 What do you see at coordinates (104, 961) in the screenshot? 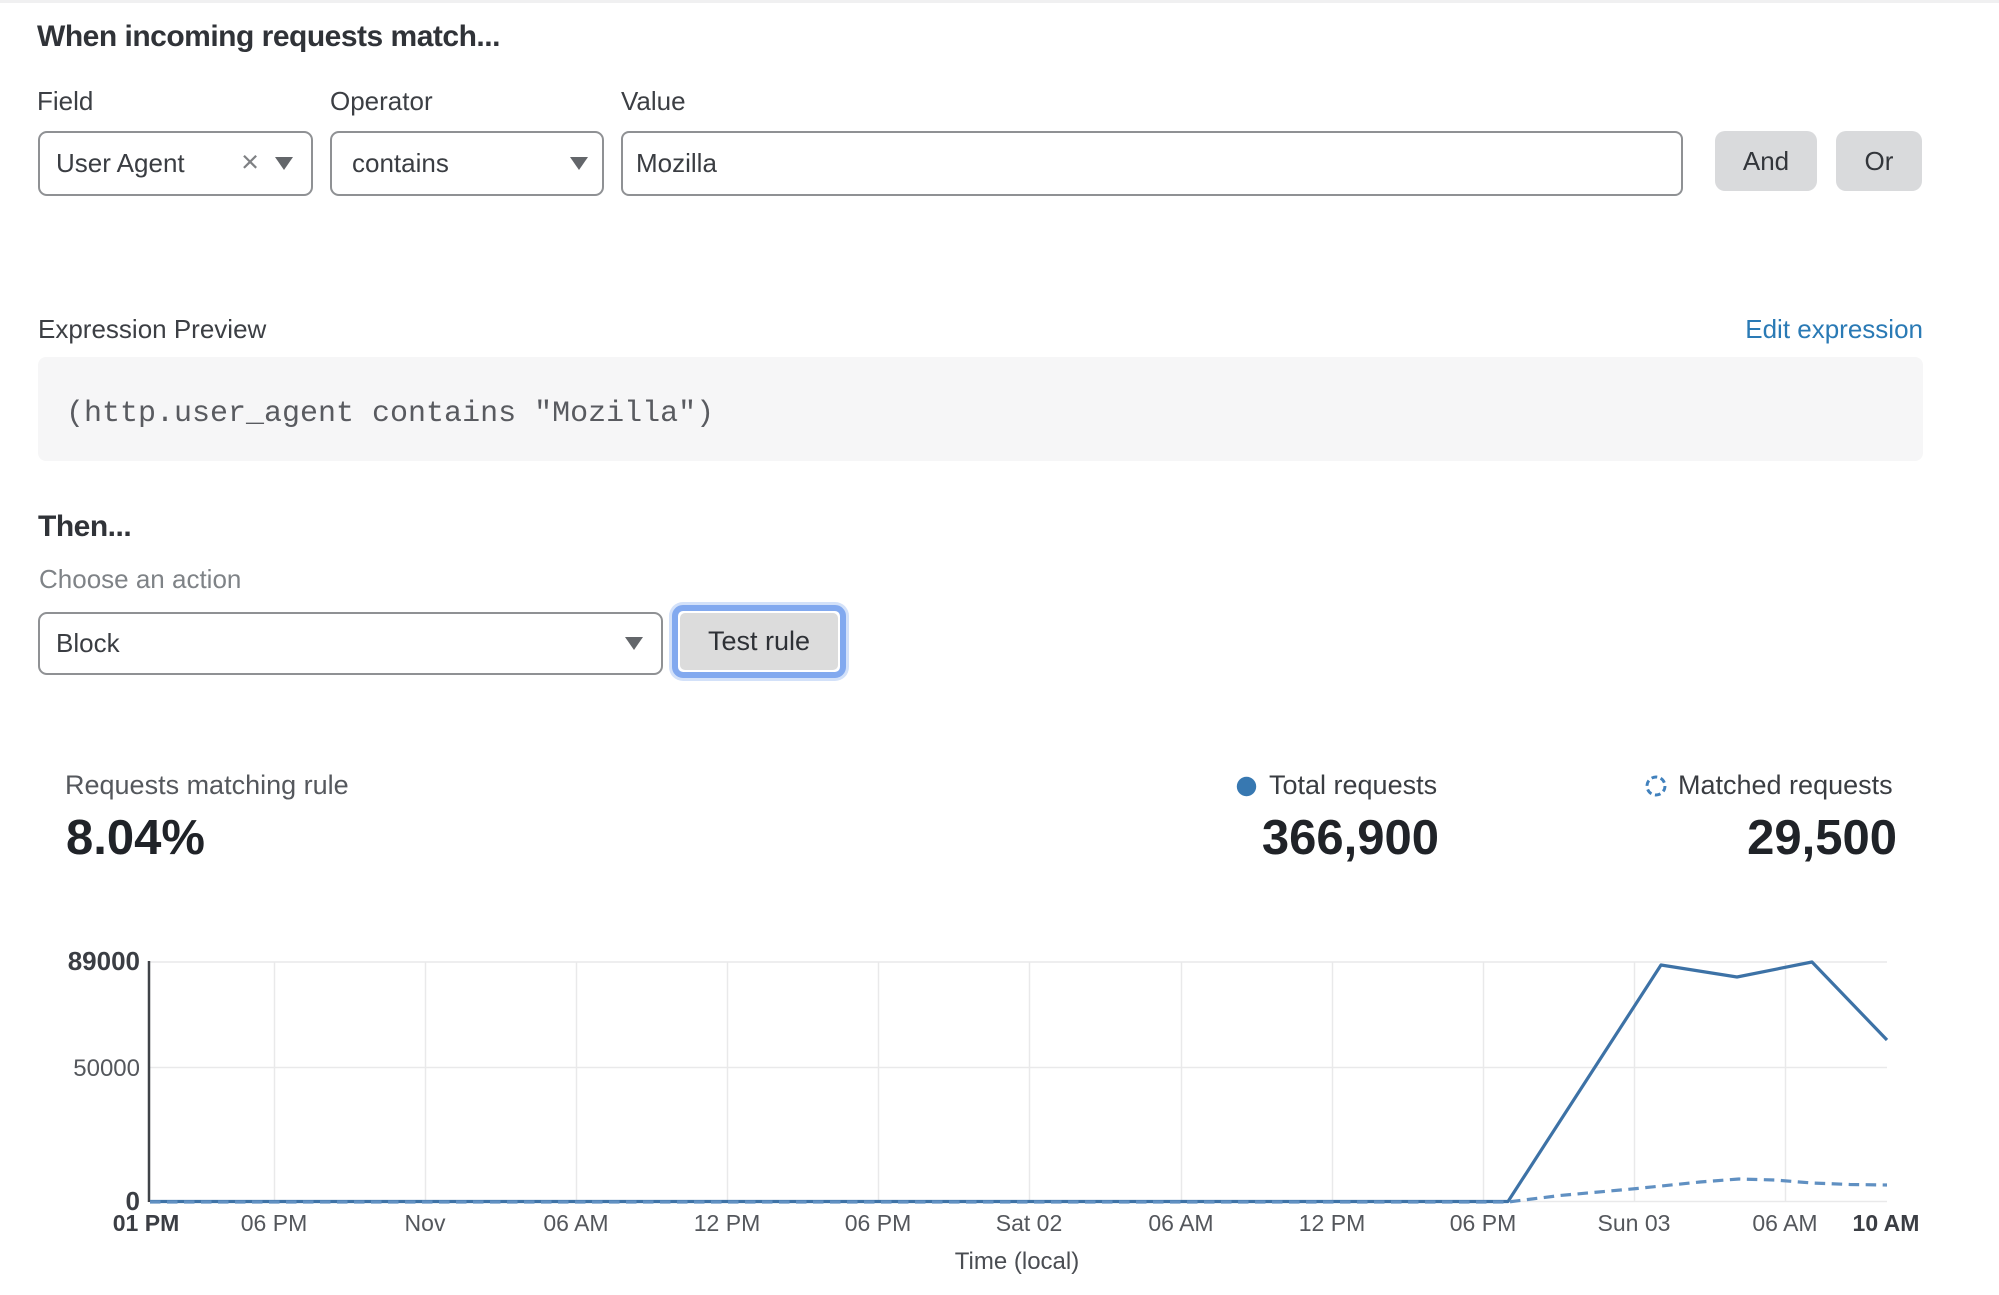
I see `svg-text: 89000` at bounding box center [104, 961].